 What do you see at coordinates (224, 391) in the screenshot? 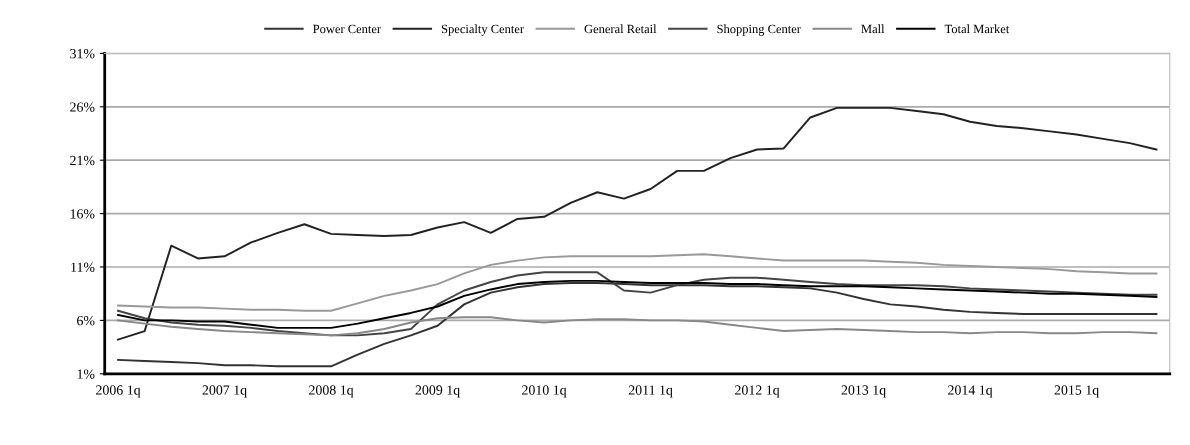
I see `x-tick-label: 2007 1q` at bounding box center [224, 391].